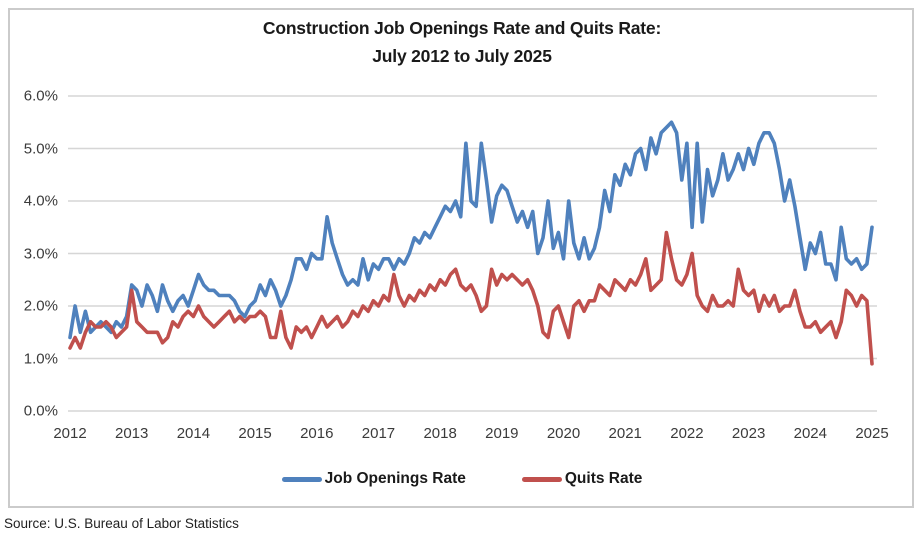 Image resolution: width=924 pixels, height=541 pixels. Describe the element at coordinates (121, 523) in the screenshot. I see `source-note: Source: U.S. Bureau of Labor Statistics` at that location.